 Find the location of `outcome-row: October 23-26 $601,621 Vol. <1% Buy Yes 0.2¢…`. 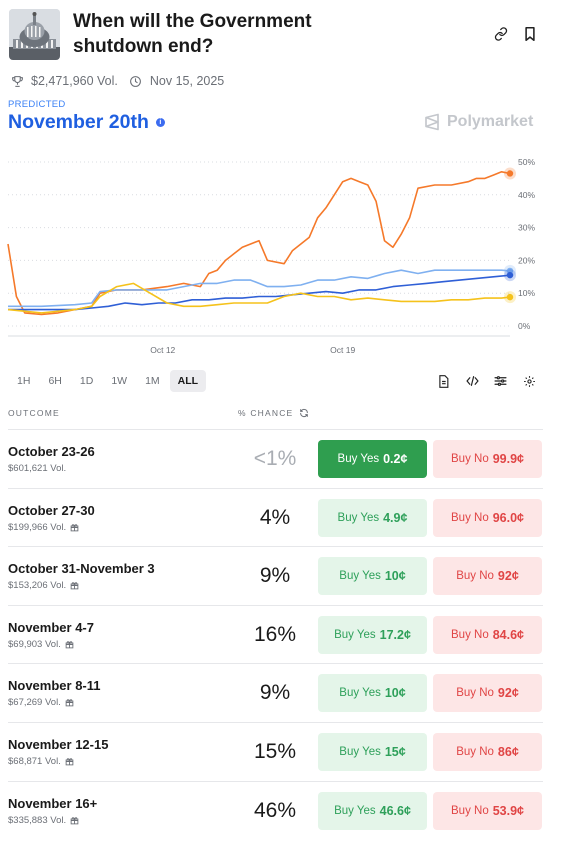

outcome-row: October 23-26 $601,621 Vol. <1% Buy Yes 0.2¢… is located at coordinates (275, 458).